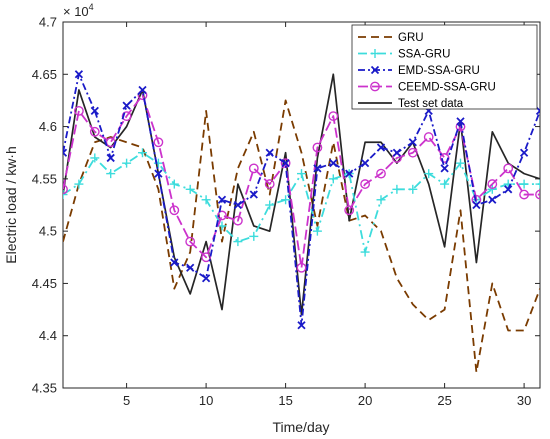  What do you see at coordinates (11, 204) in the screenshot?
I see `y-axis-label: Electric load / kw·h` at bounding box center [11, 204].